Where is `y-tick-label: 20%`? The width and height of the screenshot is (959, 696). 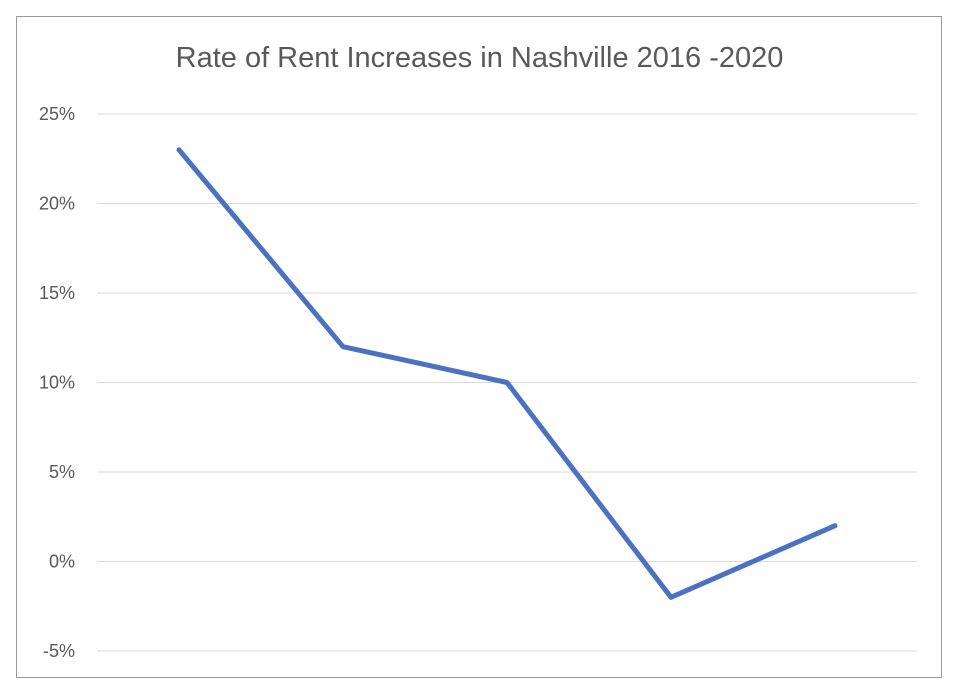
y-tick-label: 20% is located at coordinates (57, 204).